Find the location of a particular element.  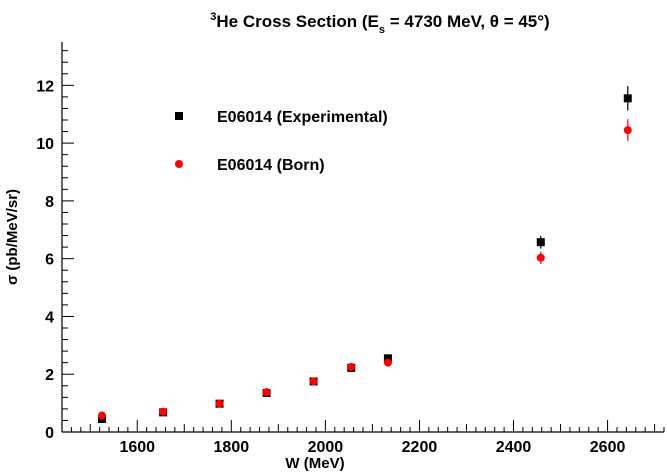

y-tick-label: 12 is located at coordinates (45, 86).